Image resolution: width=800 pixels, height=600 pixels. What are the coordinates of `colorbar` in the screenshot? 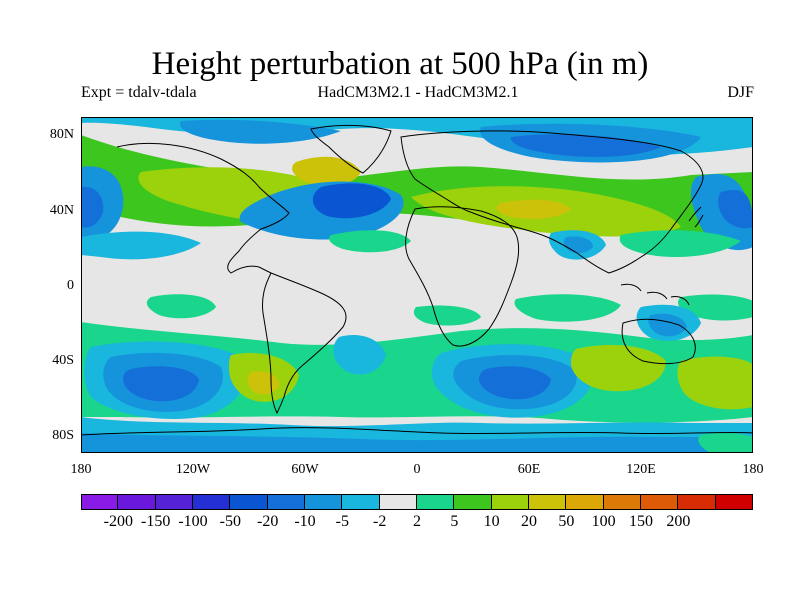 It's located at (417, 502).